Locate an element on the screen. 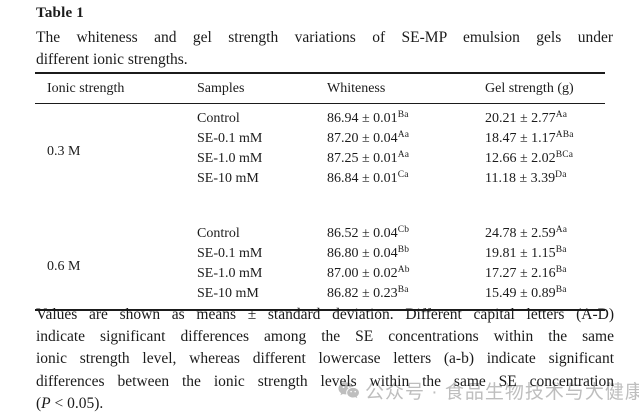 Image resolution: width=639 pixels, height=419 pixels. gel-strength-value: 11.18 ± 3.39 is located at coordinates (520, 178).